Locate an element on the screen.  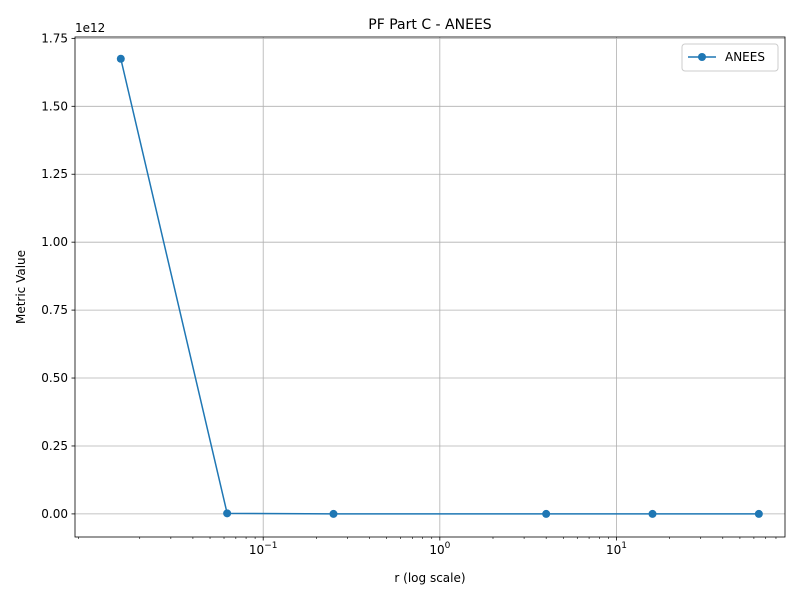
chart-title: PF Part C - ANEES is located at coordinates (430, 25).